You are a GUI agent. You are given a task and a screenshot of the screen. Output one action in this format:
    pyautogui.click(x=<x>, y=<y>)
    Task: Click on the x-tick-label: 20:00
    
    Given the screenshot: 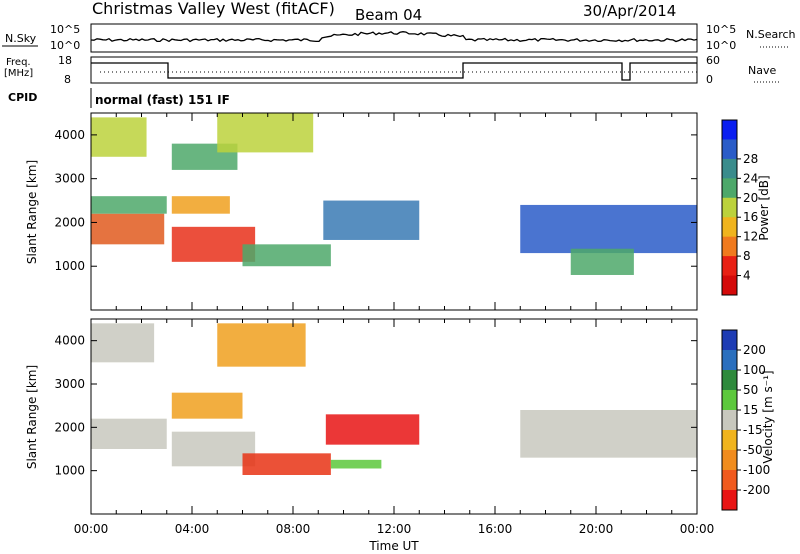 What is the action you would take?
    pyautogui.click(x=596, y=529)
    